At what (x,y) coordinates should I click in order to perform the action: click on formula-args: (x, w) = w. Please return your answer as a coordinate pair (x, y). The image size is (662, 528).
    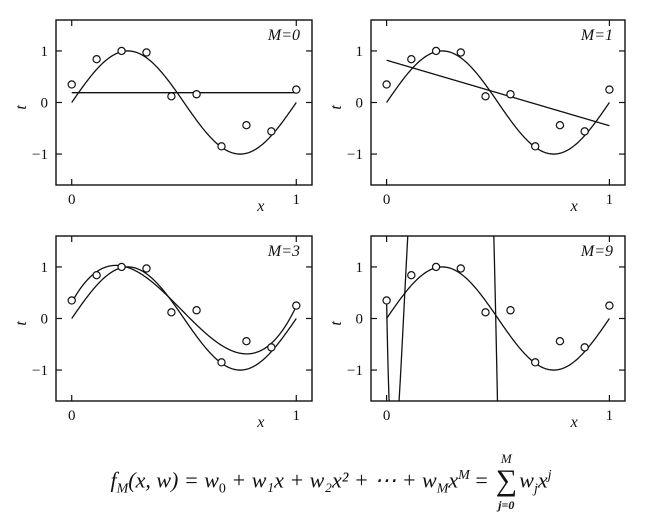
    Looking at the image, I should click on (173, 480).